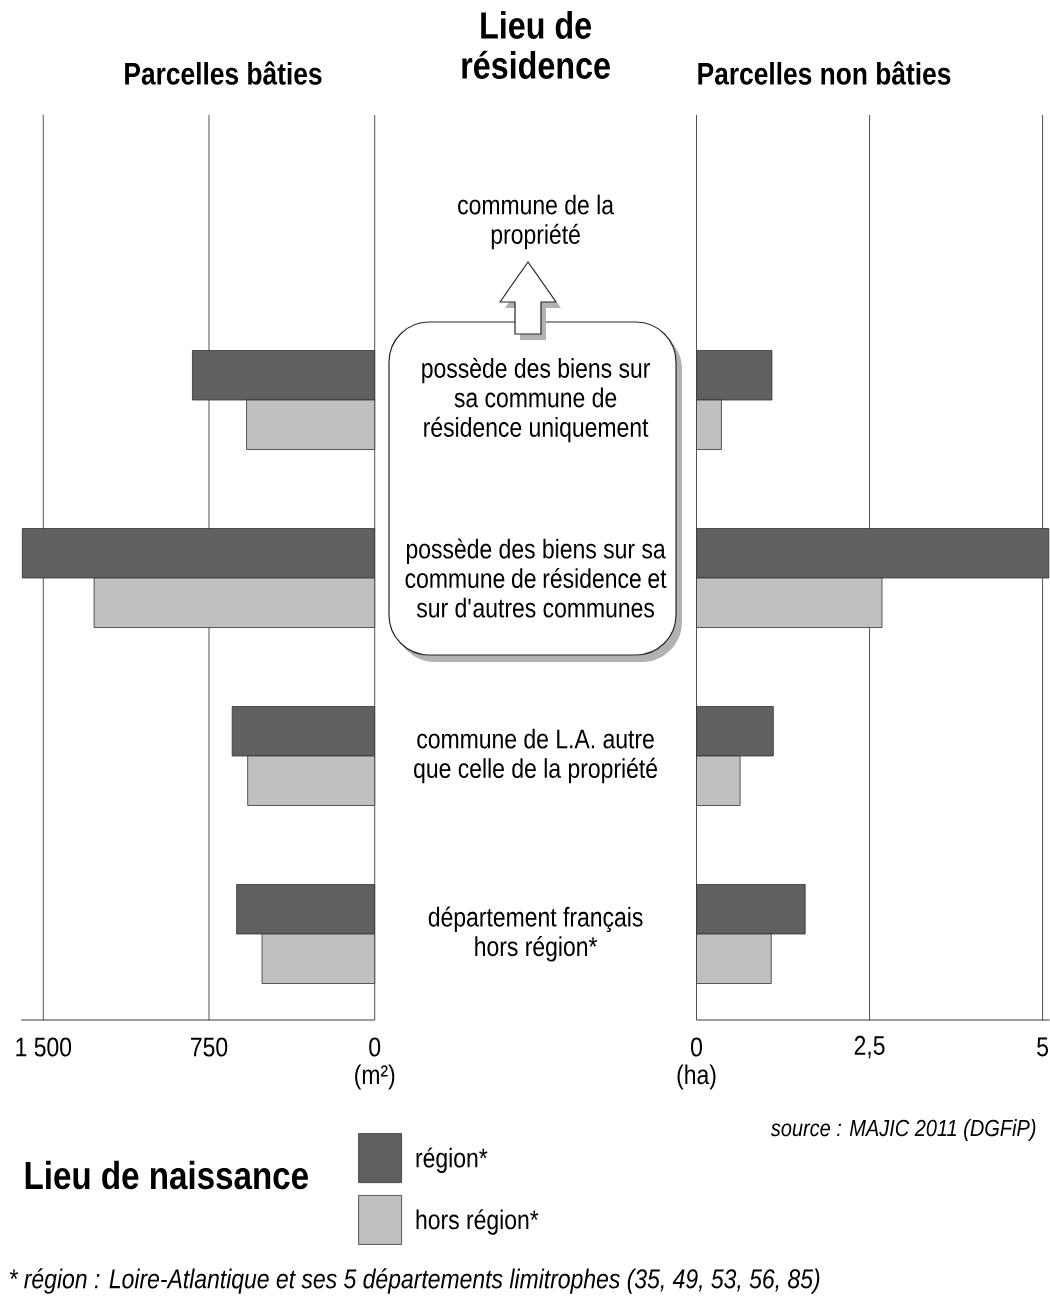 Image resolution: width=1050 pixels, height=1300 pixels. I want to click on y-tick-label: département français hors région*, so click(535, 934).